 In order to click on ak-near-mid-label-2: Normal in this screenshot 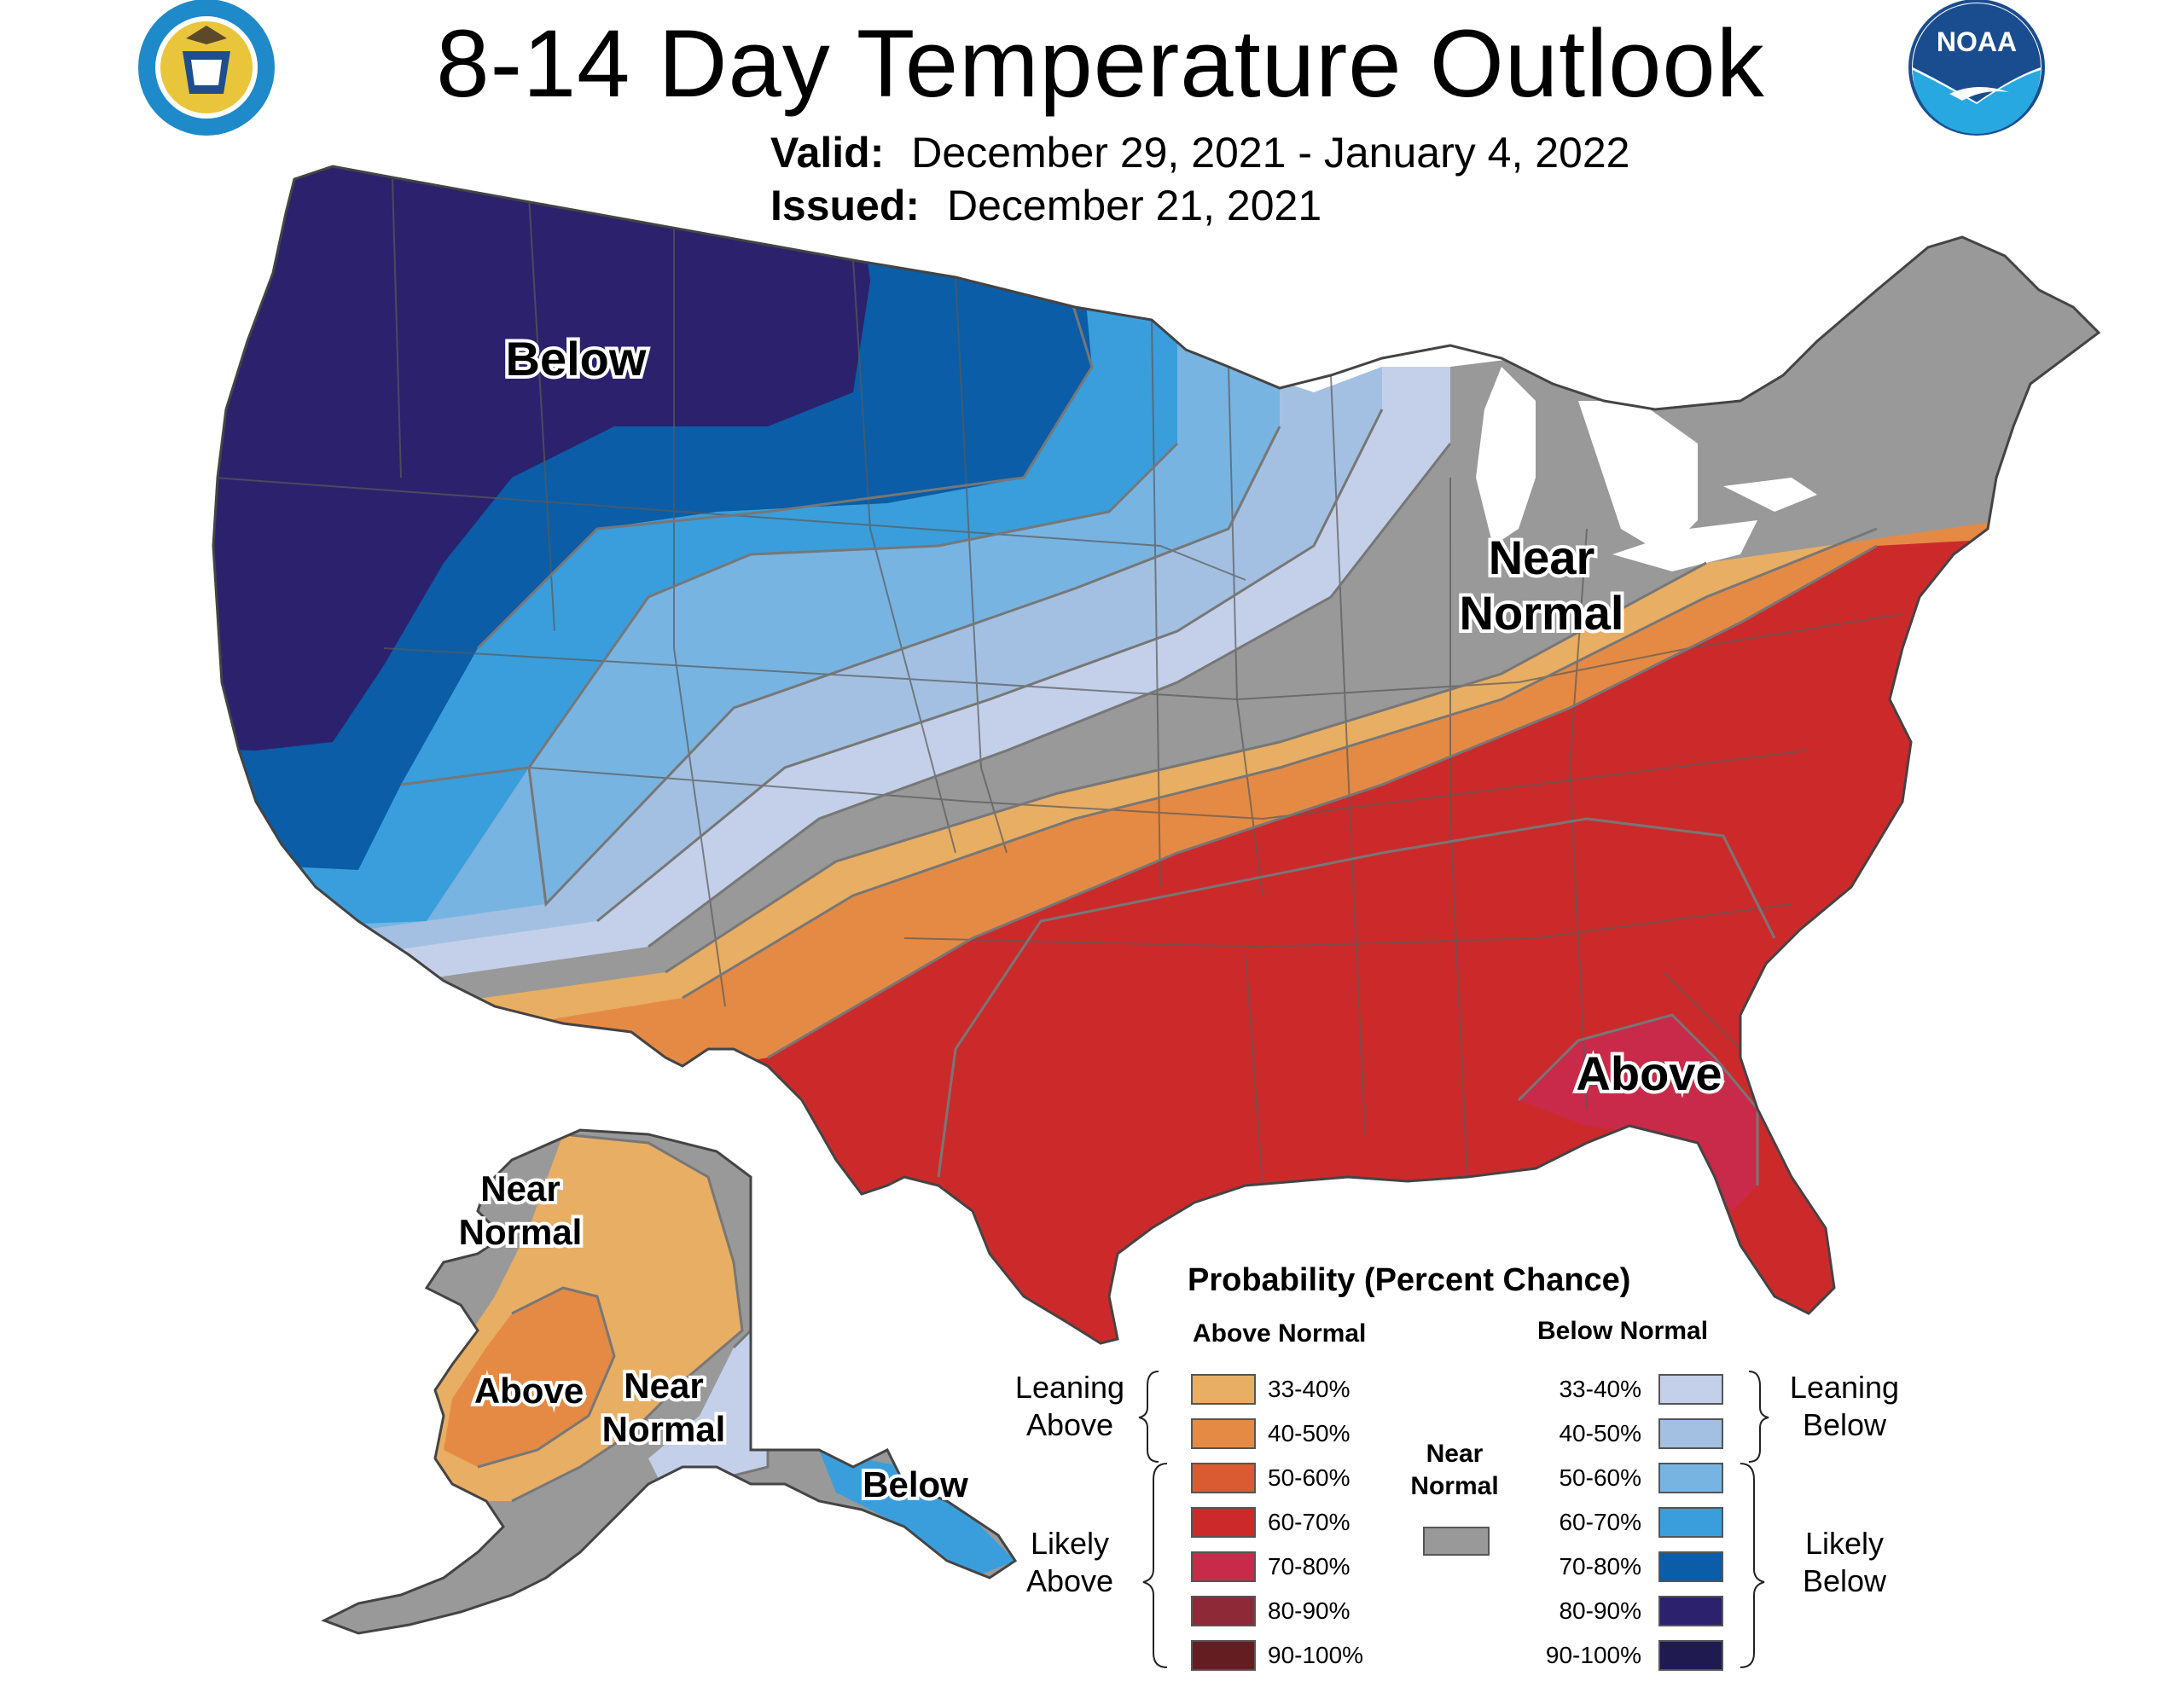, I will do `click(664, 1429)`.